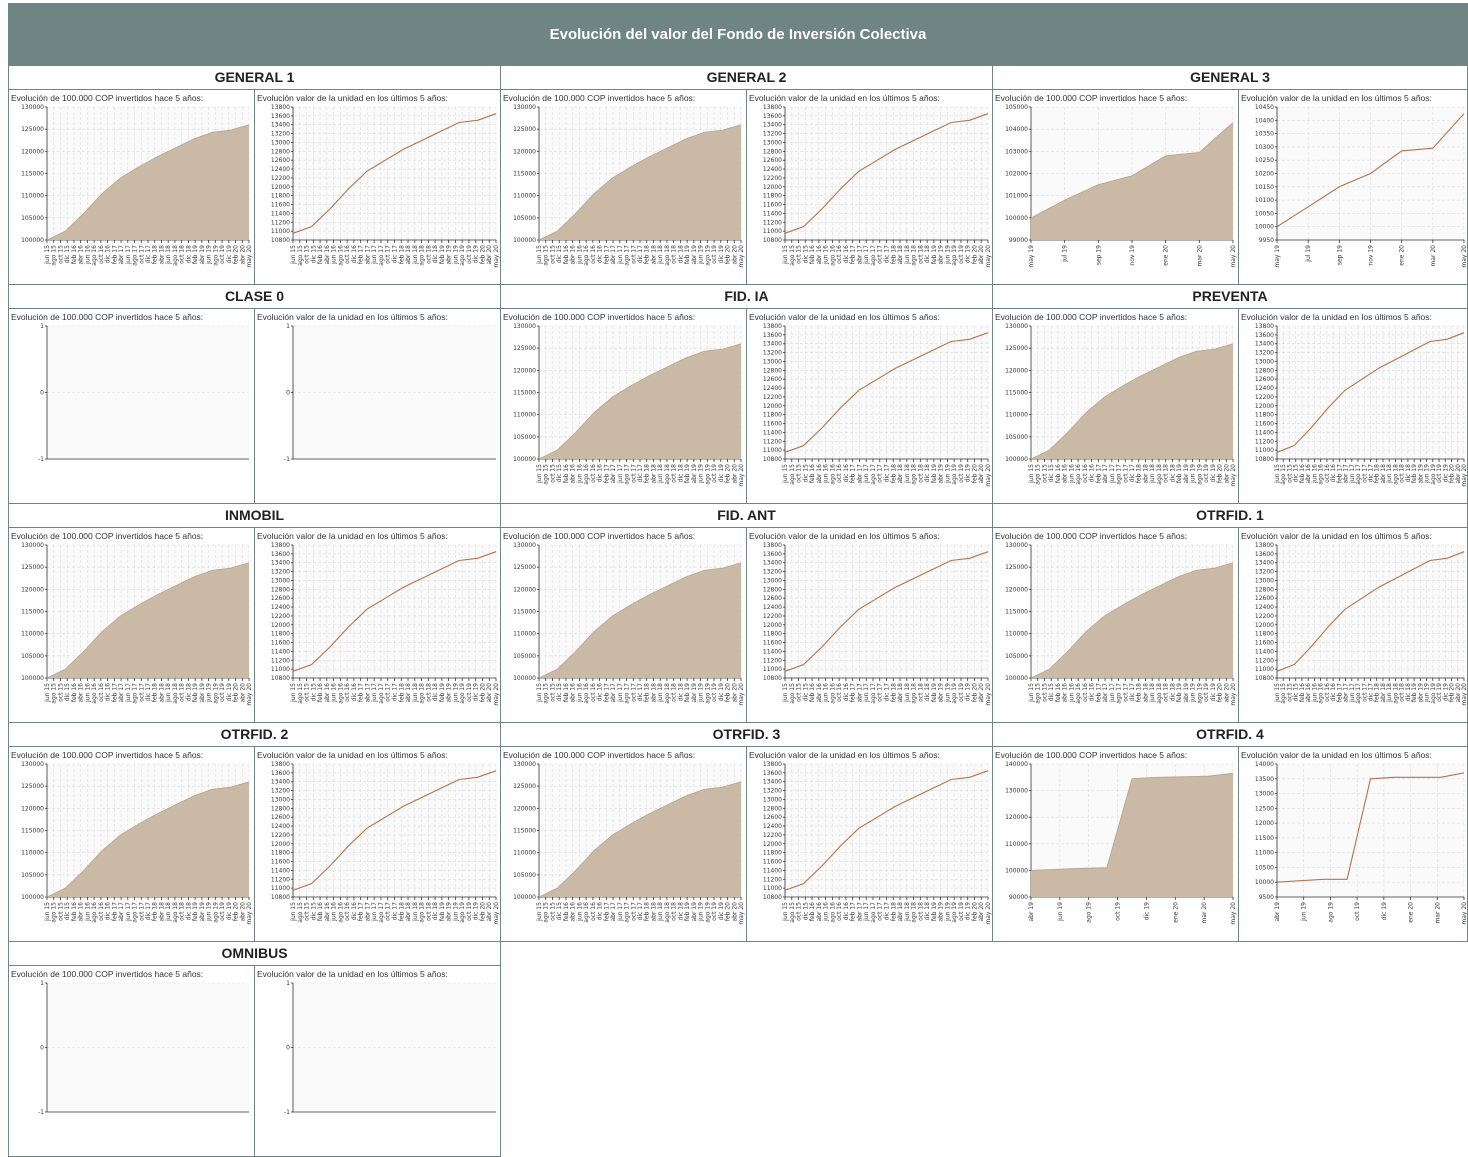 This screenshot has height=1157, width=1468. I want to click on x-tick-label: jun 17, so click(620, 474).